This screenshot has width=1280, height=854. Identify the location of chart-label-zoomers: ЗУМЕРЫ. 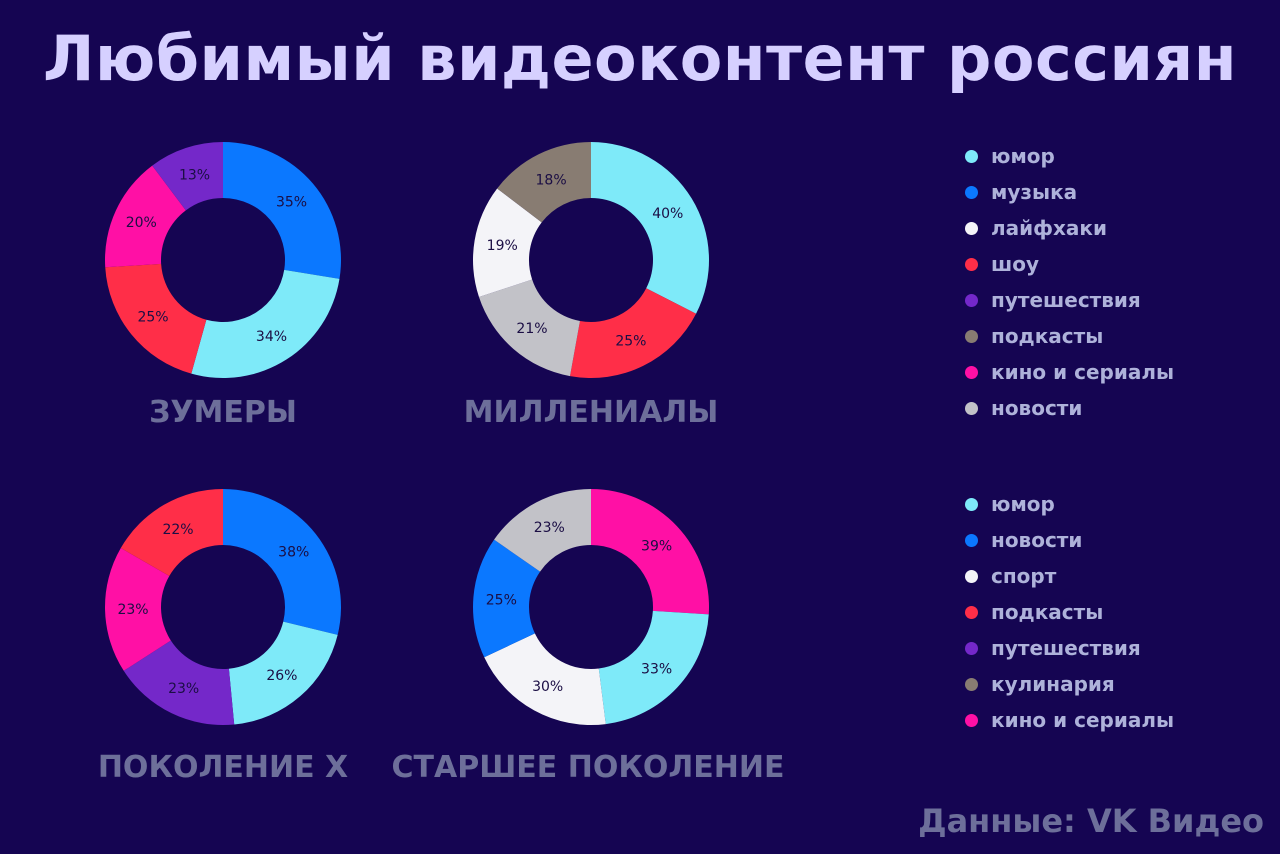
(223, 412).